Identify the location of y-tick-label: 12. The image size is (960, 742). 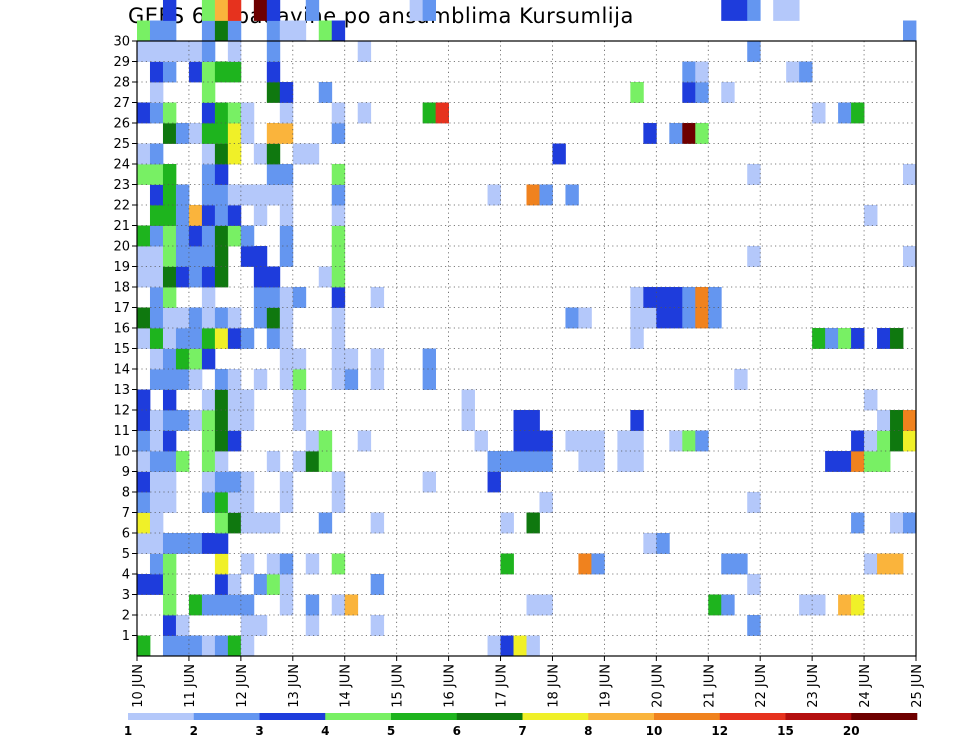
(121, 411).